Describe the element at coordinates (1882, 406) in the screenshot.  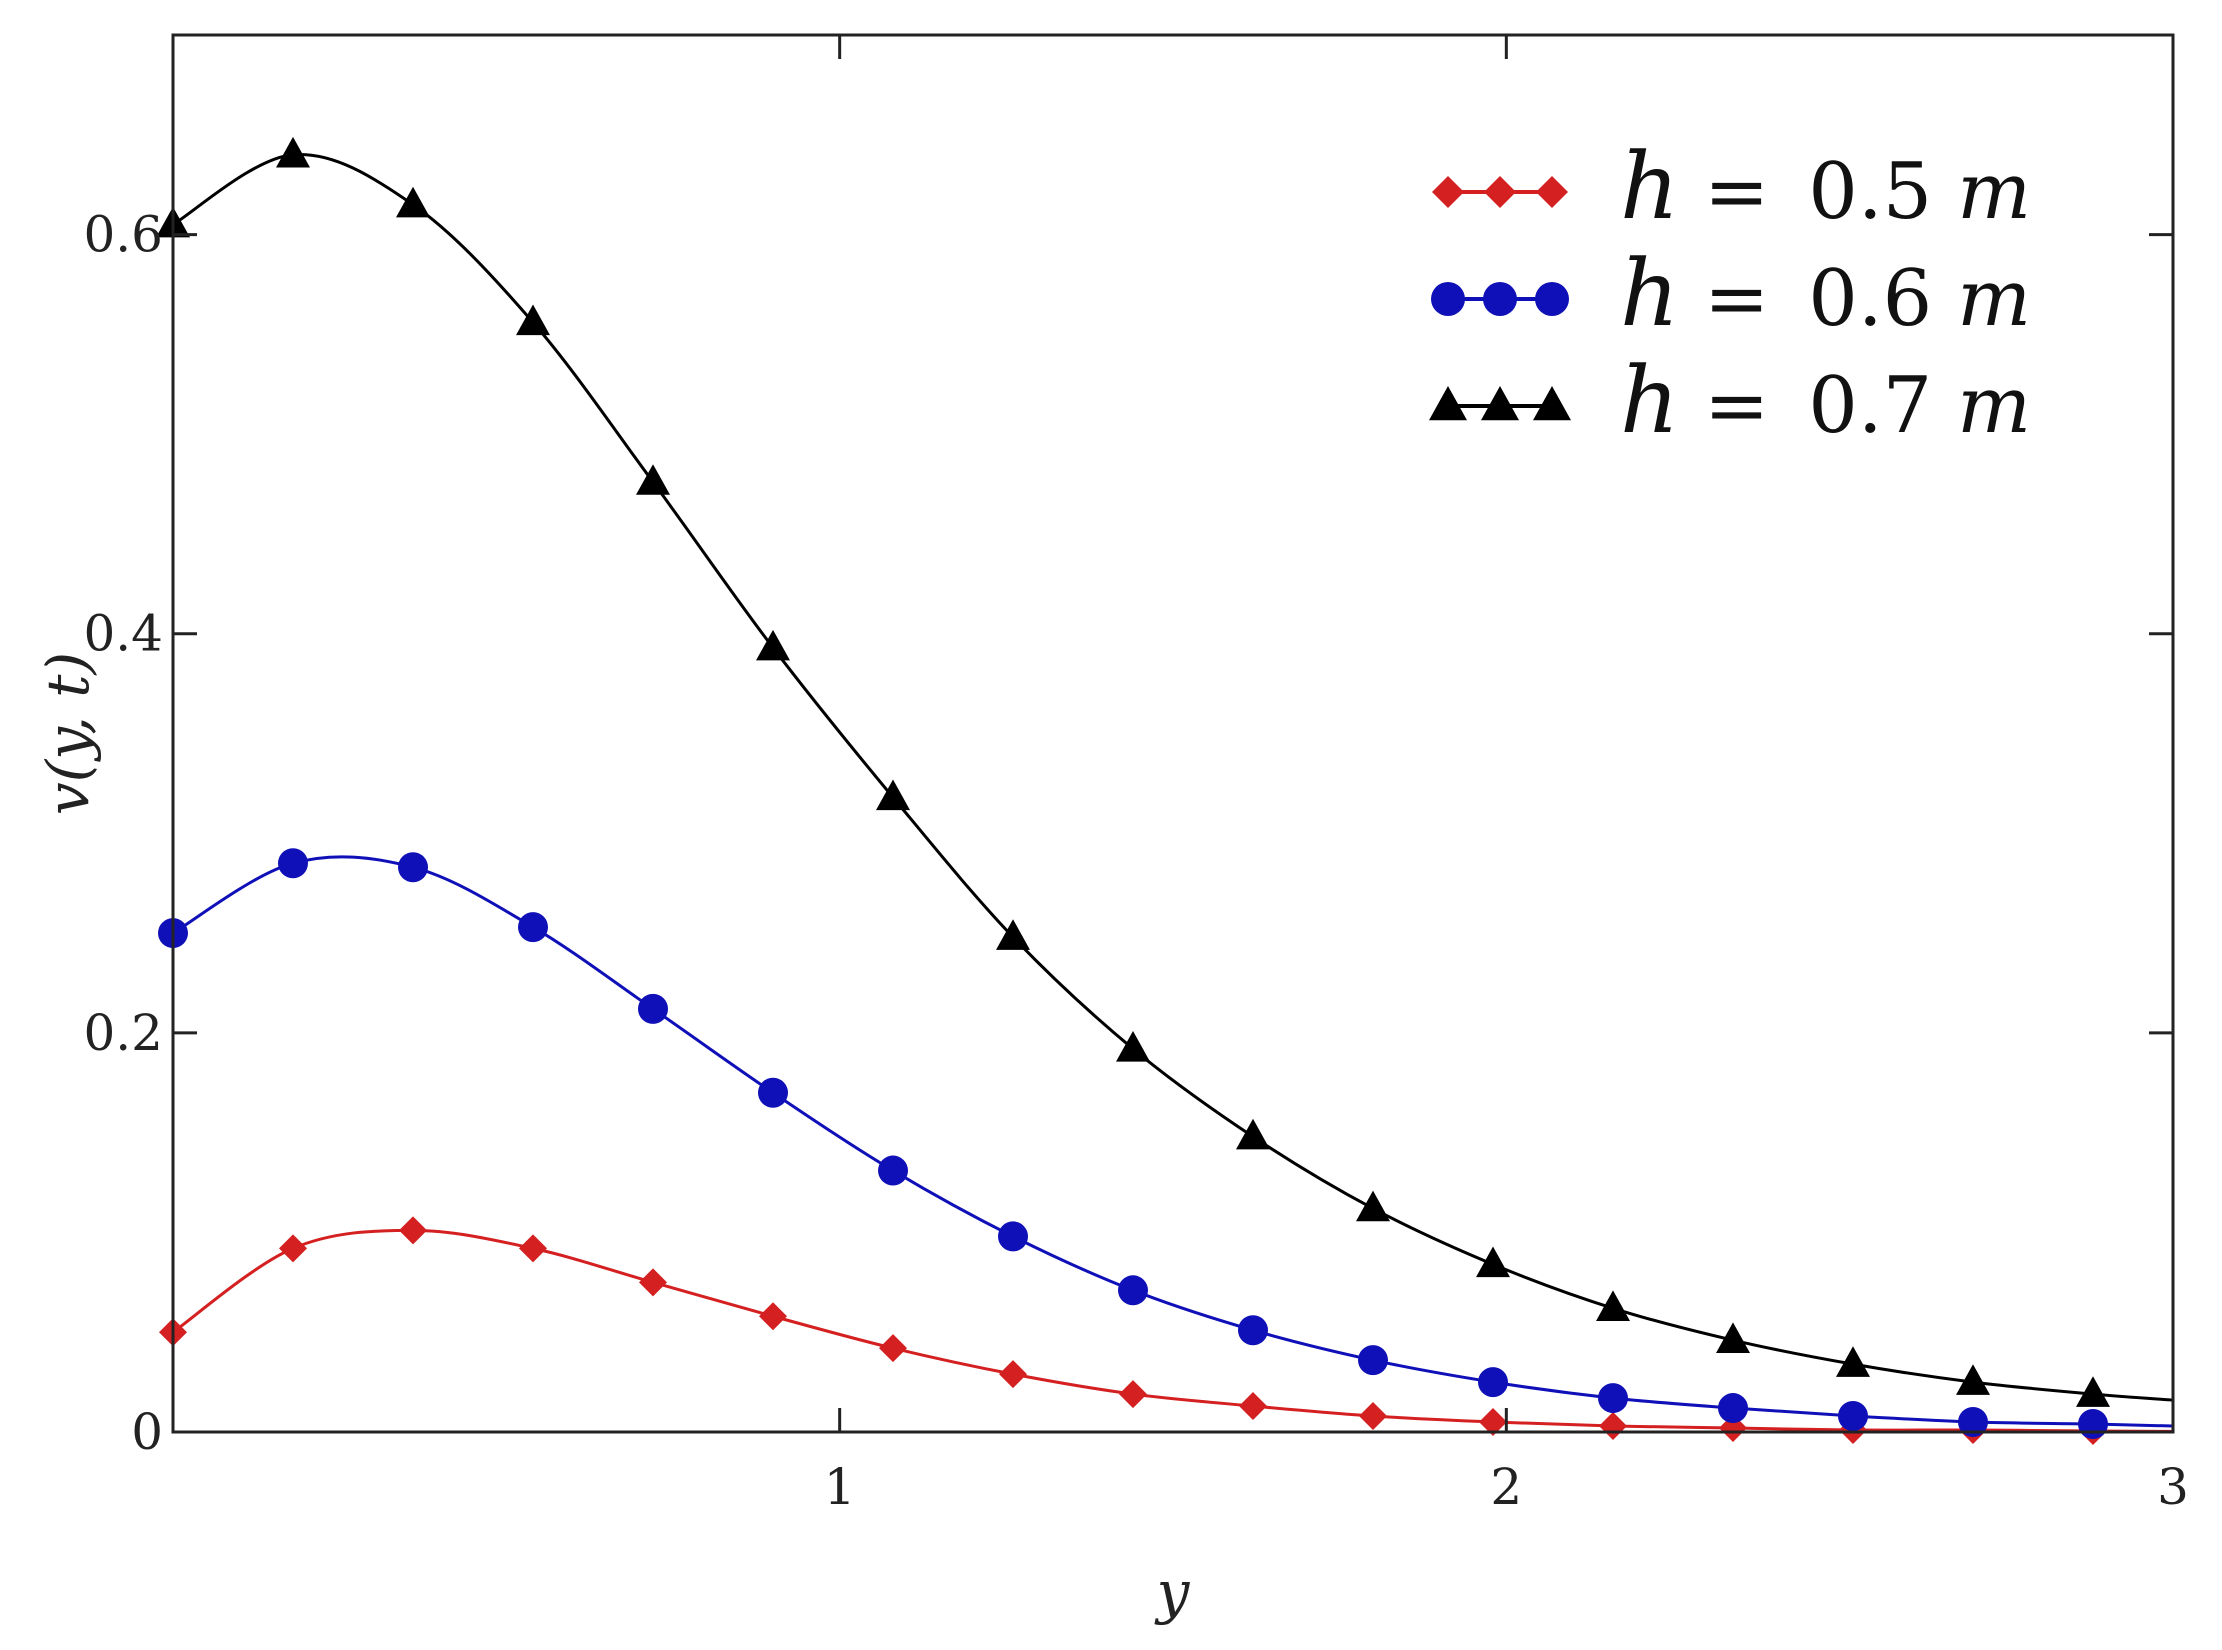
I see `legend-value: 0.7` at that location.